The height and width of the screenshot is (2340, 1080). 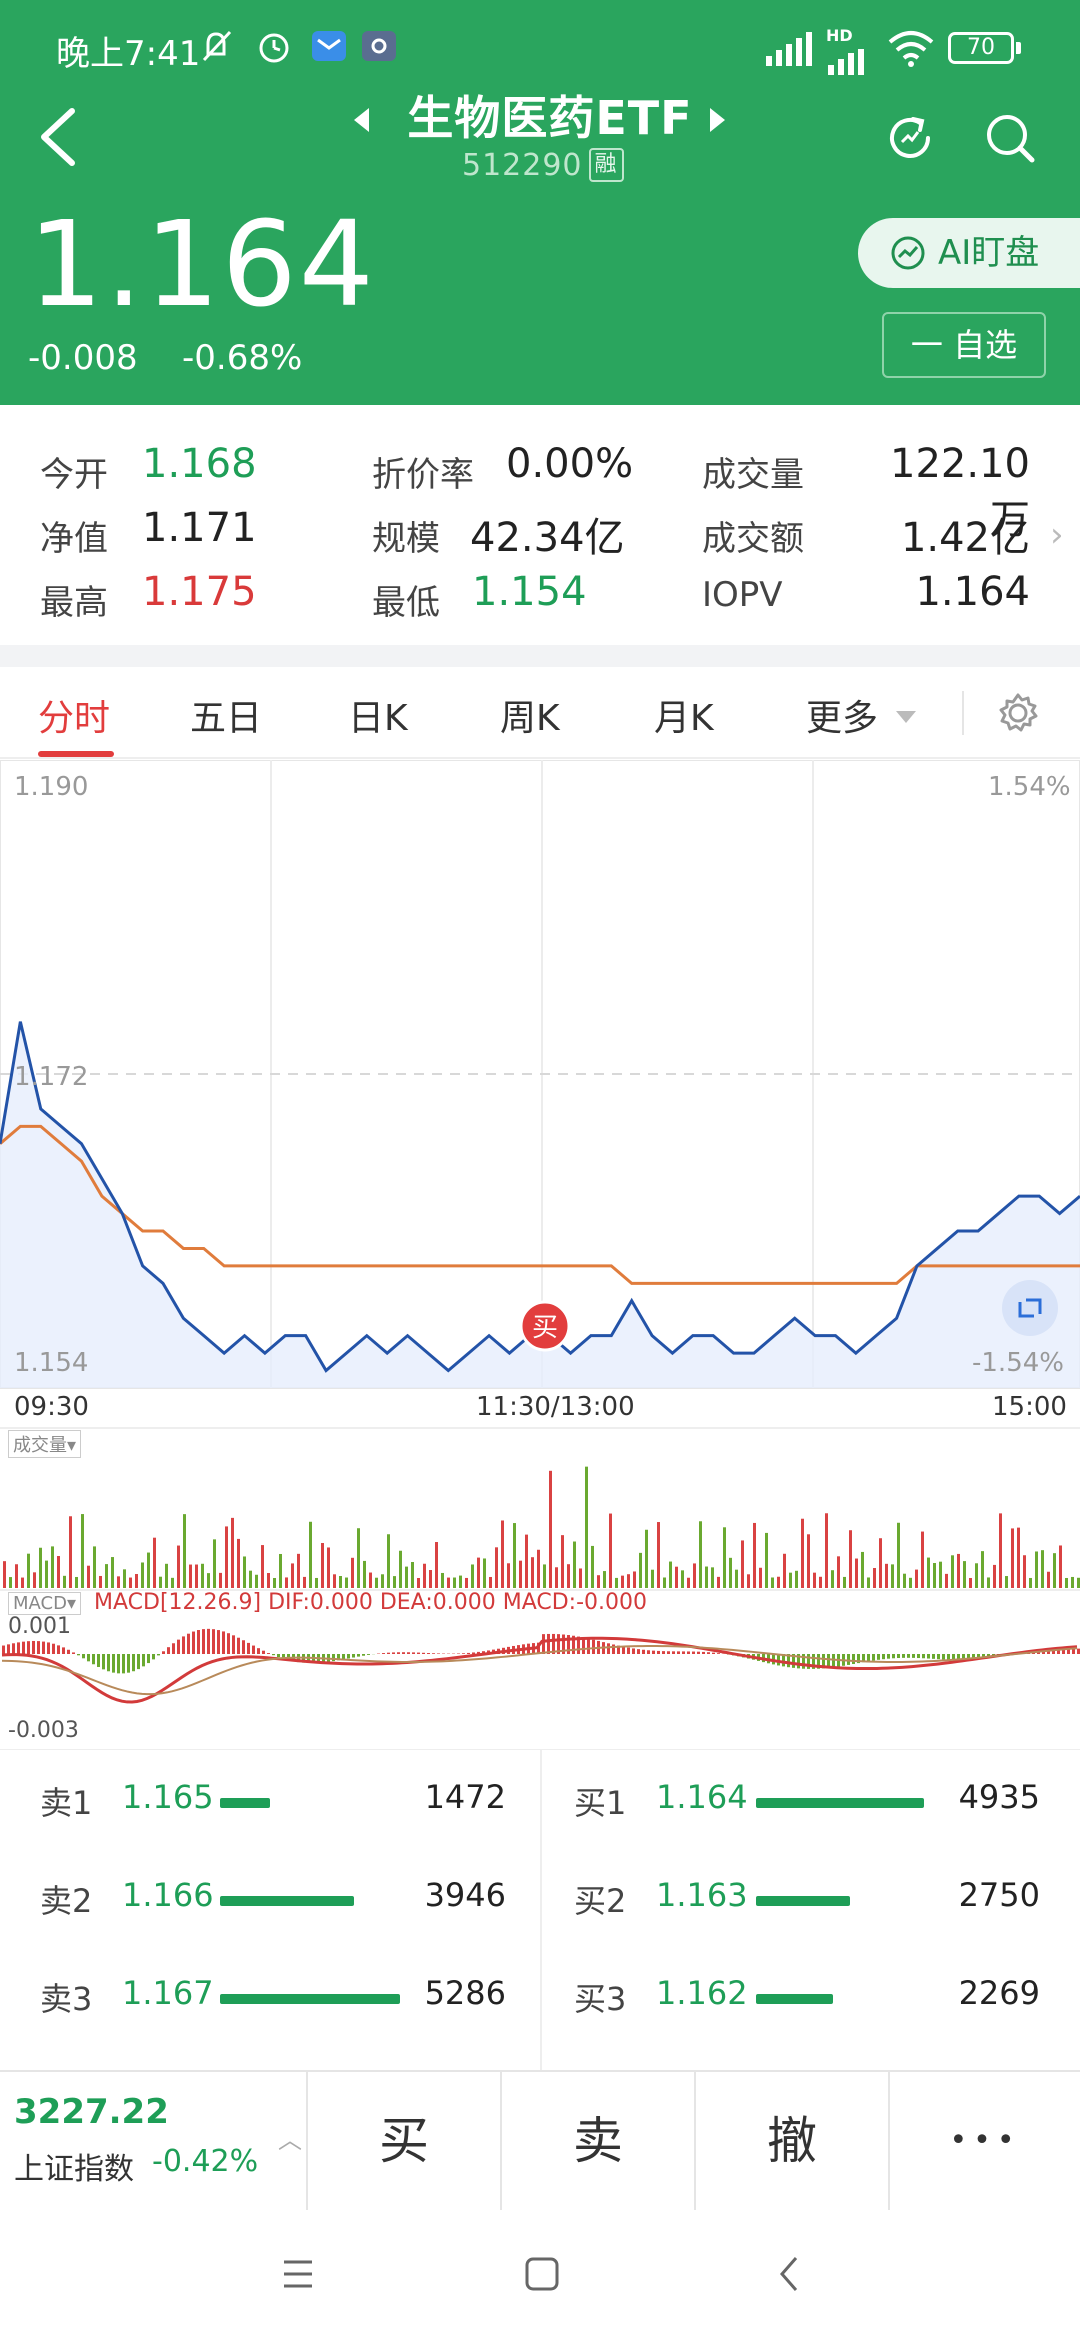 What do you see at coordinates (153, 2141) in the screenshot?
I see `index-ticker: 3227.22 上证指数 -0.42% ︿` at bounding box center [153, 2141].